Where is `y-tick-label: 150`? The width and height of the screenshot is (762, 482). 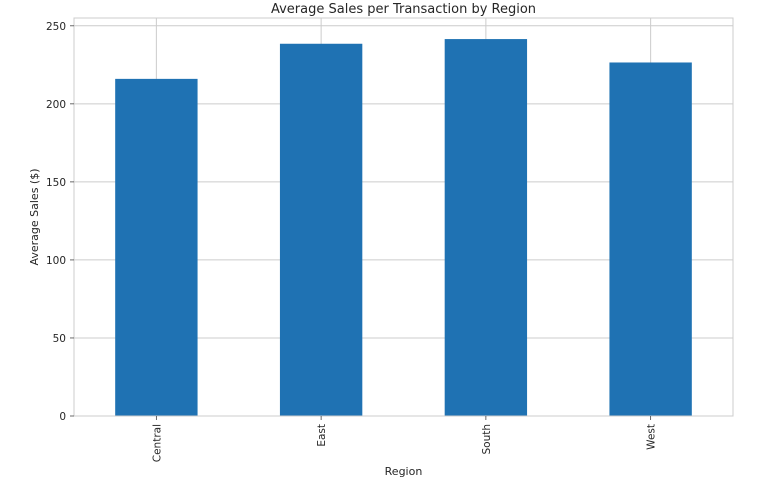 y-tick-label: 150 is located at coordinates (56, 183).